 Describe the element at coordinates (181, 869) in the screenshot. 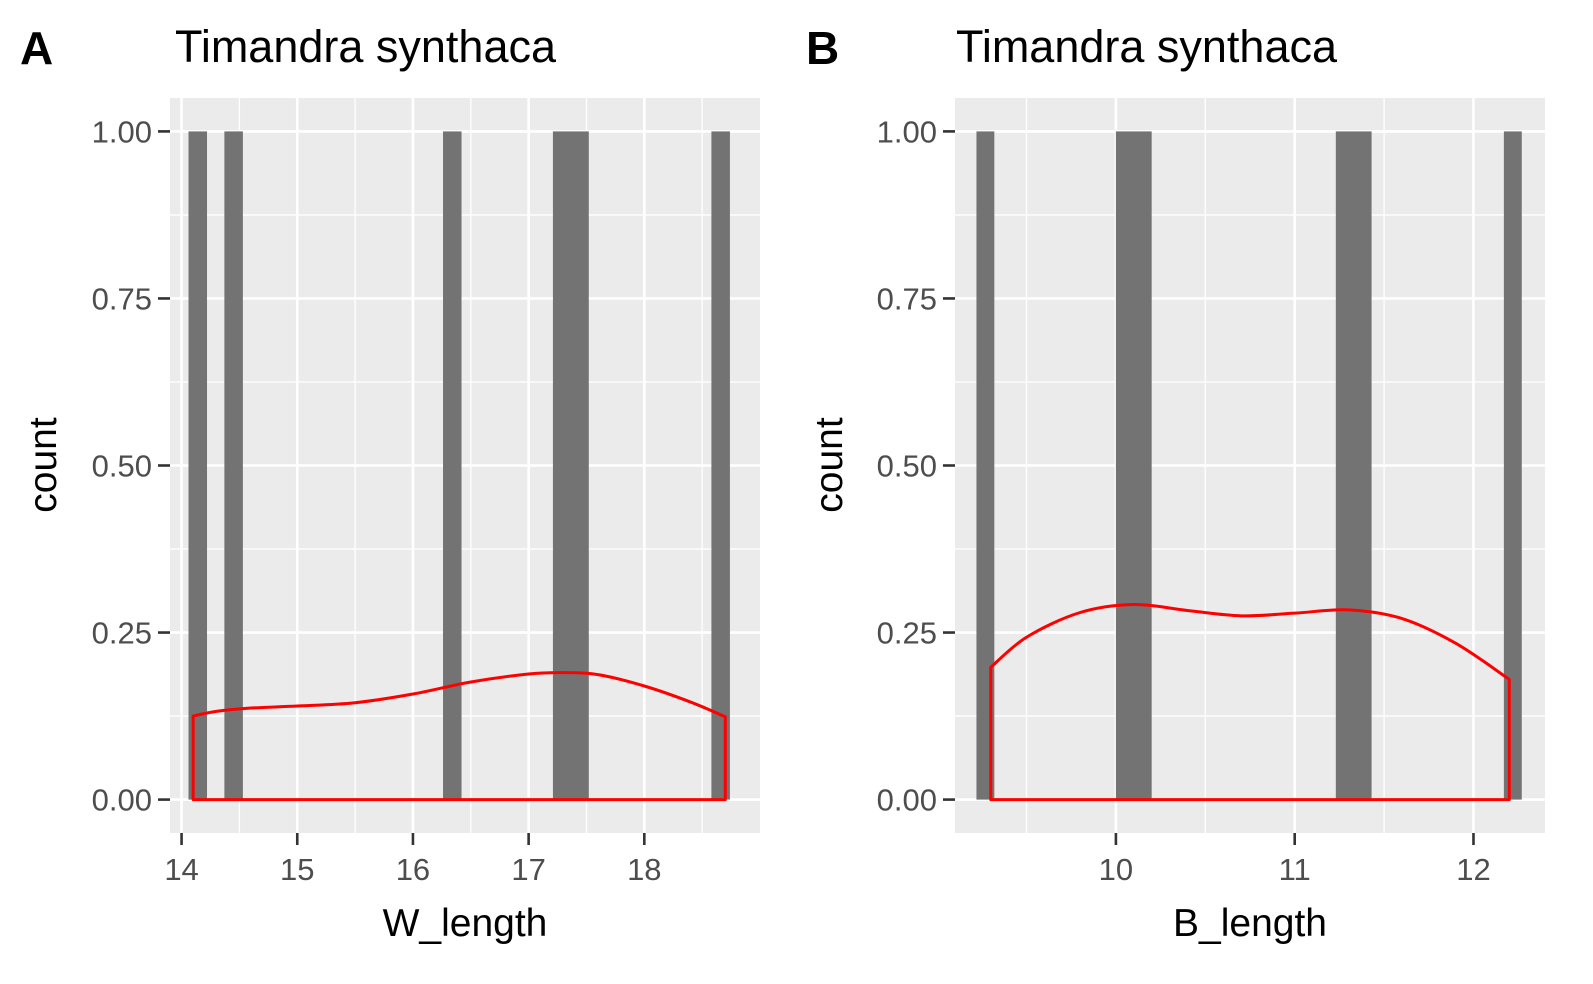

I see `x-tick-label: 14` at that location.